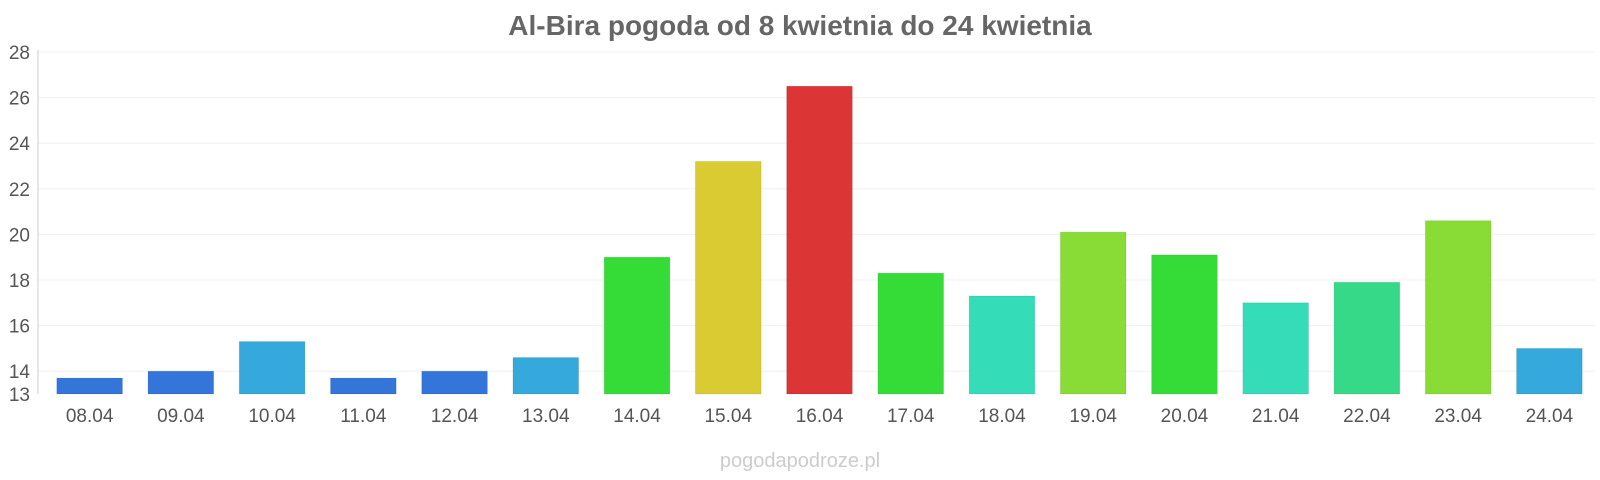  What do you see at coordinates (20, 372) in the screenshot?
I see `y-tick-label: 14` at bounding box center [20, 372].